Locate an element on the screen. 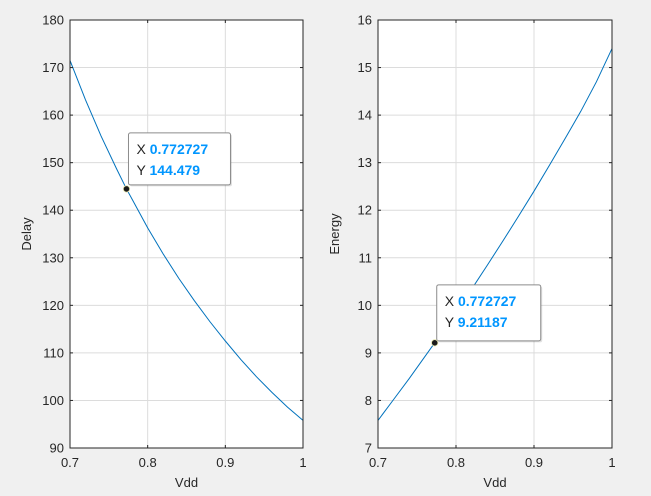  datatip-y-row: Y 9.21187 is located at coordinates (476, 322).